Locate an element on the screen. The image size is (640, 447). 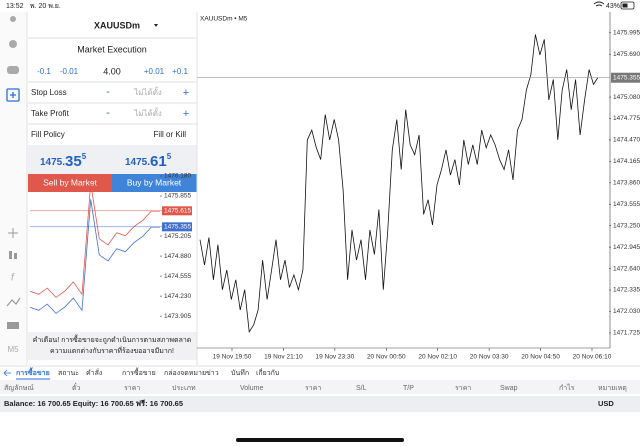
tab: กล่องจดหมาย is located at coordinates (185, 373).